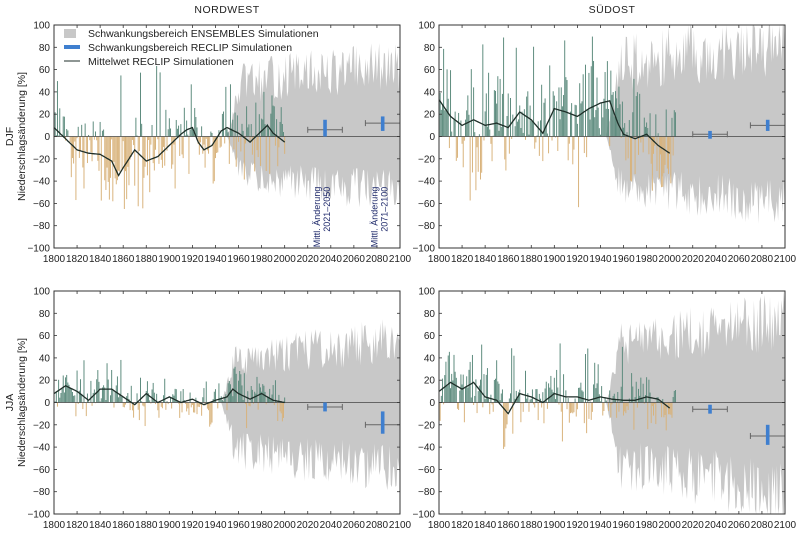 Image resolution: width=800 pixels, height=548 pixels. What do you see at coordinates (426, 226) in the screenshot?
I see `y-tick-label: −80` at bounding box center [426, 226].